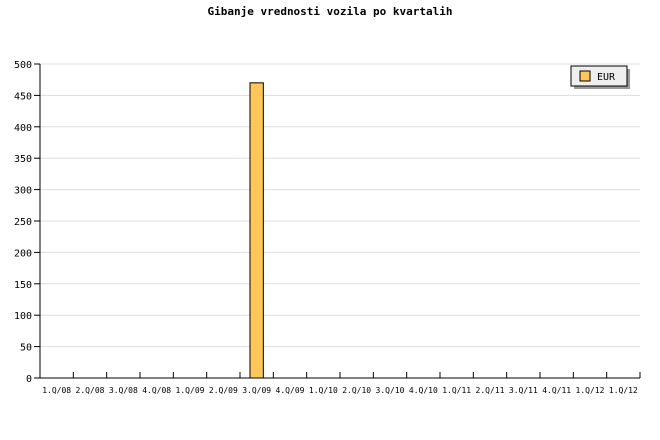 The image size is (660, 440). What do you see at coordinates (323, 390) in the screenshot?
I see `x-tick-label: 1.Q/10` at bounding box center [323, 390].